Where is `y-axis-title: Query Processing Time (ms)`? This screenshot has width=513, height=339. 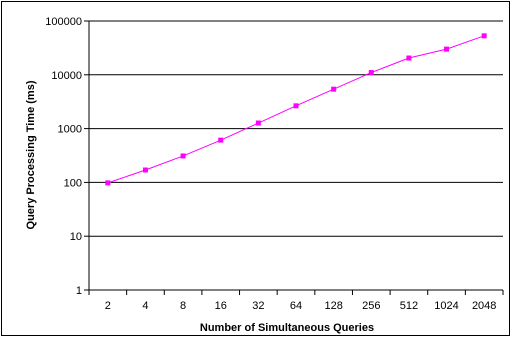 y-axis-title: Query Processing Time (ms) is located at coordinates (31, 154).